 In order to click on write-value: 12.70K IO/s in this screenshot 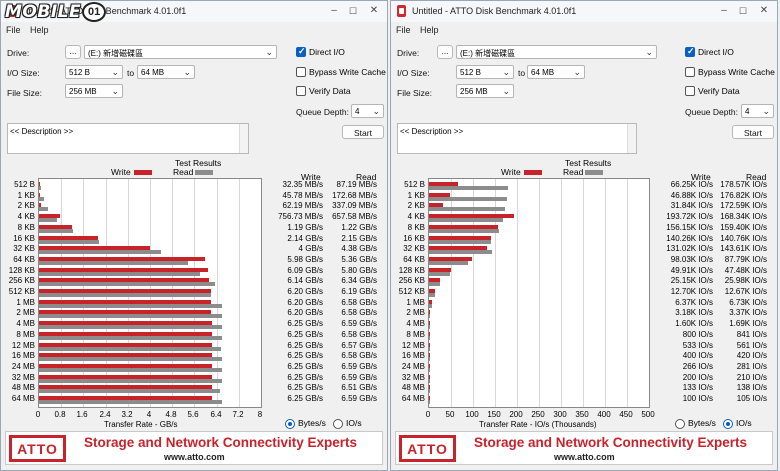, I will do `click(691, 291)`.